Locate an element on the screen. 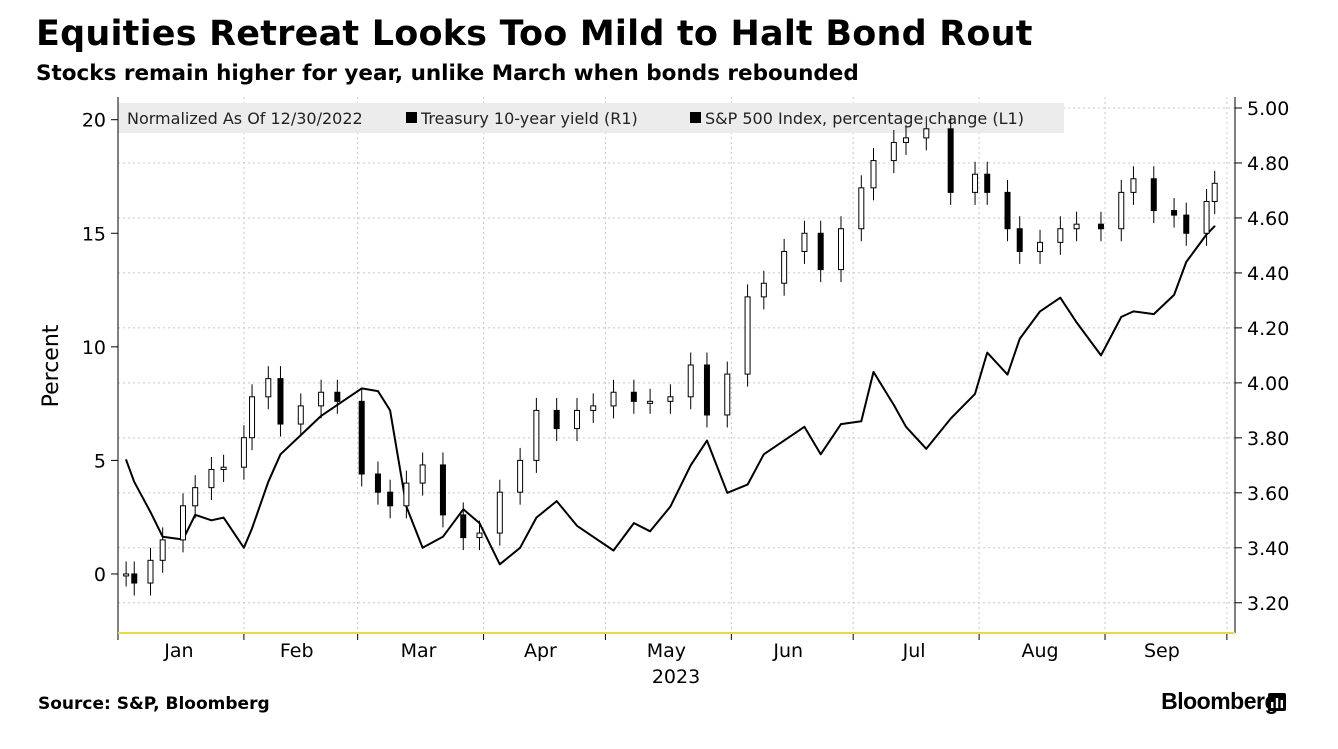 The width and height of the screenshot is (1338, 749). x-axis-tick-label: Sep is located at coordinates (1162, 651).